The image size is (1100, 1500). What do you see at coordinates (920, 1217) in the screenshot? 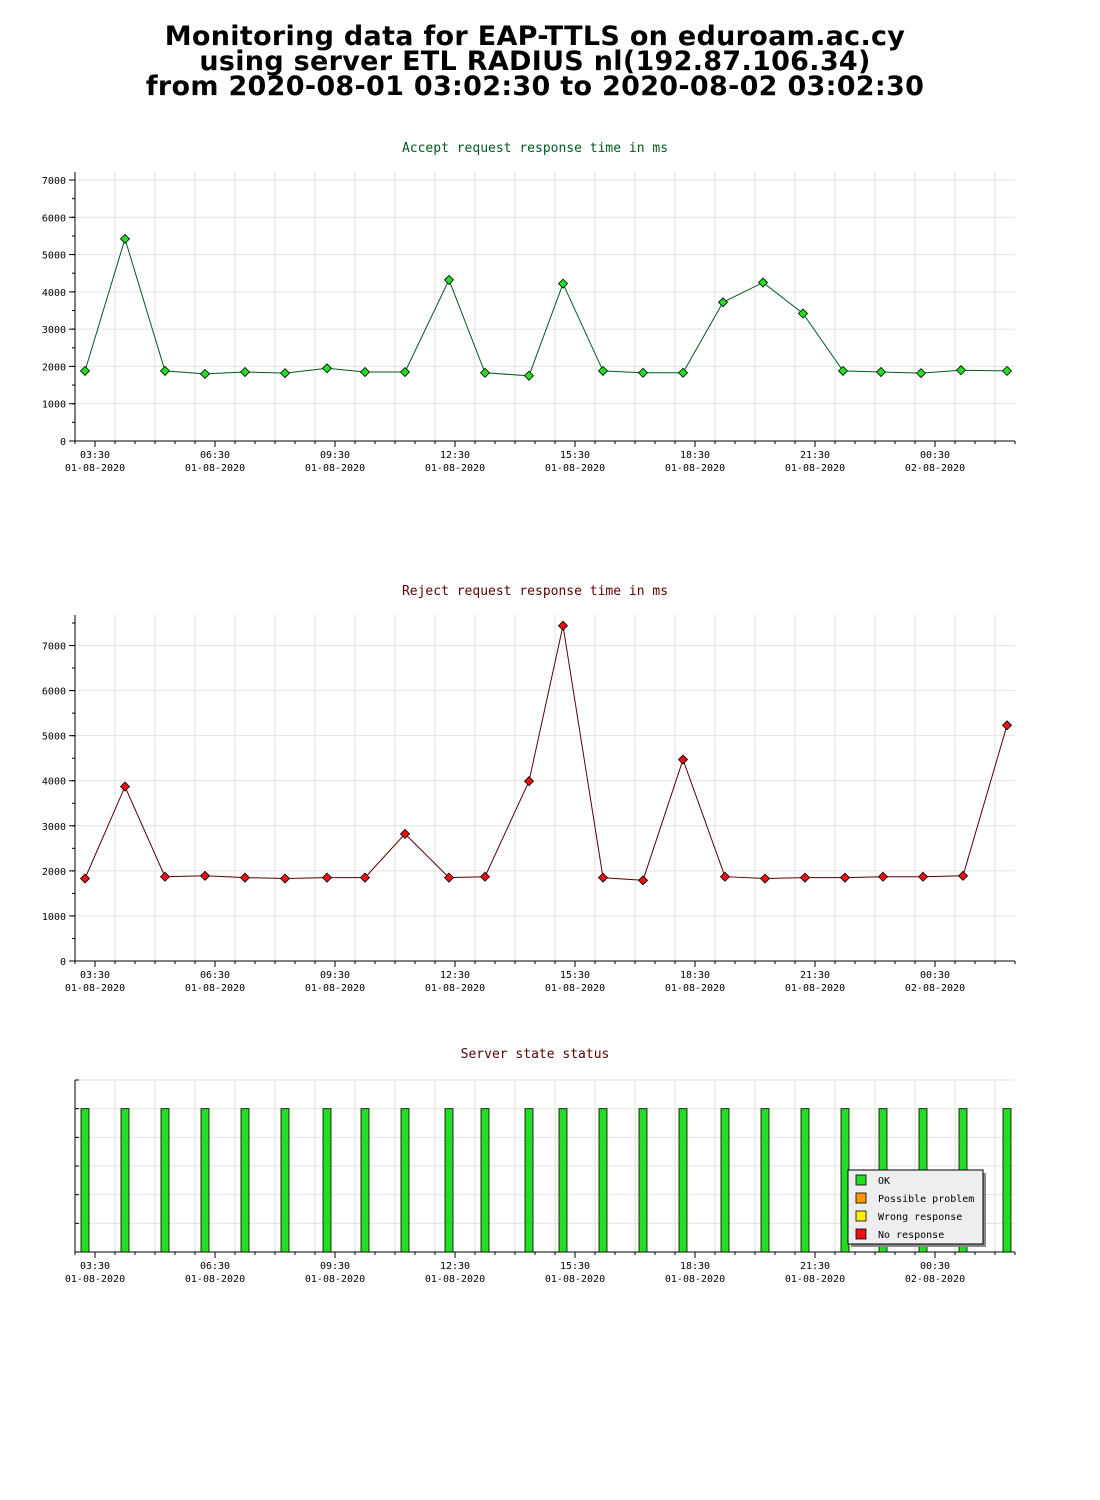
I see `legend-label: Wrong response` at bounding box center [920, 1217].